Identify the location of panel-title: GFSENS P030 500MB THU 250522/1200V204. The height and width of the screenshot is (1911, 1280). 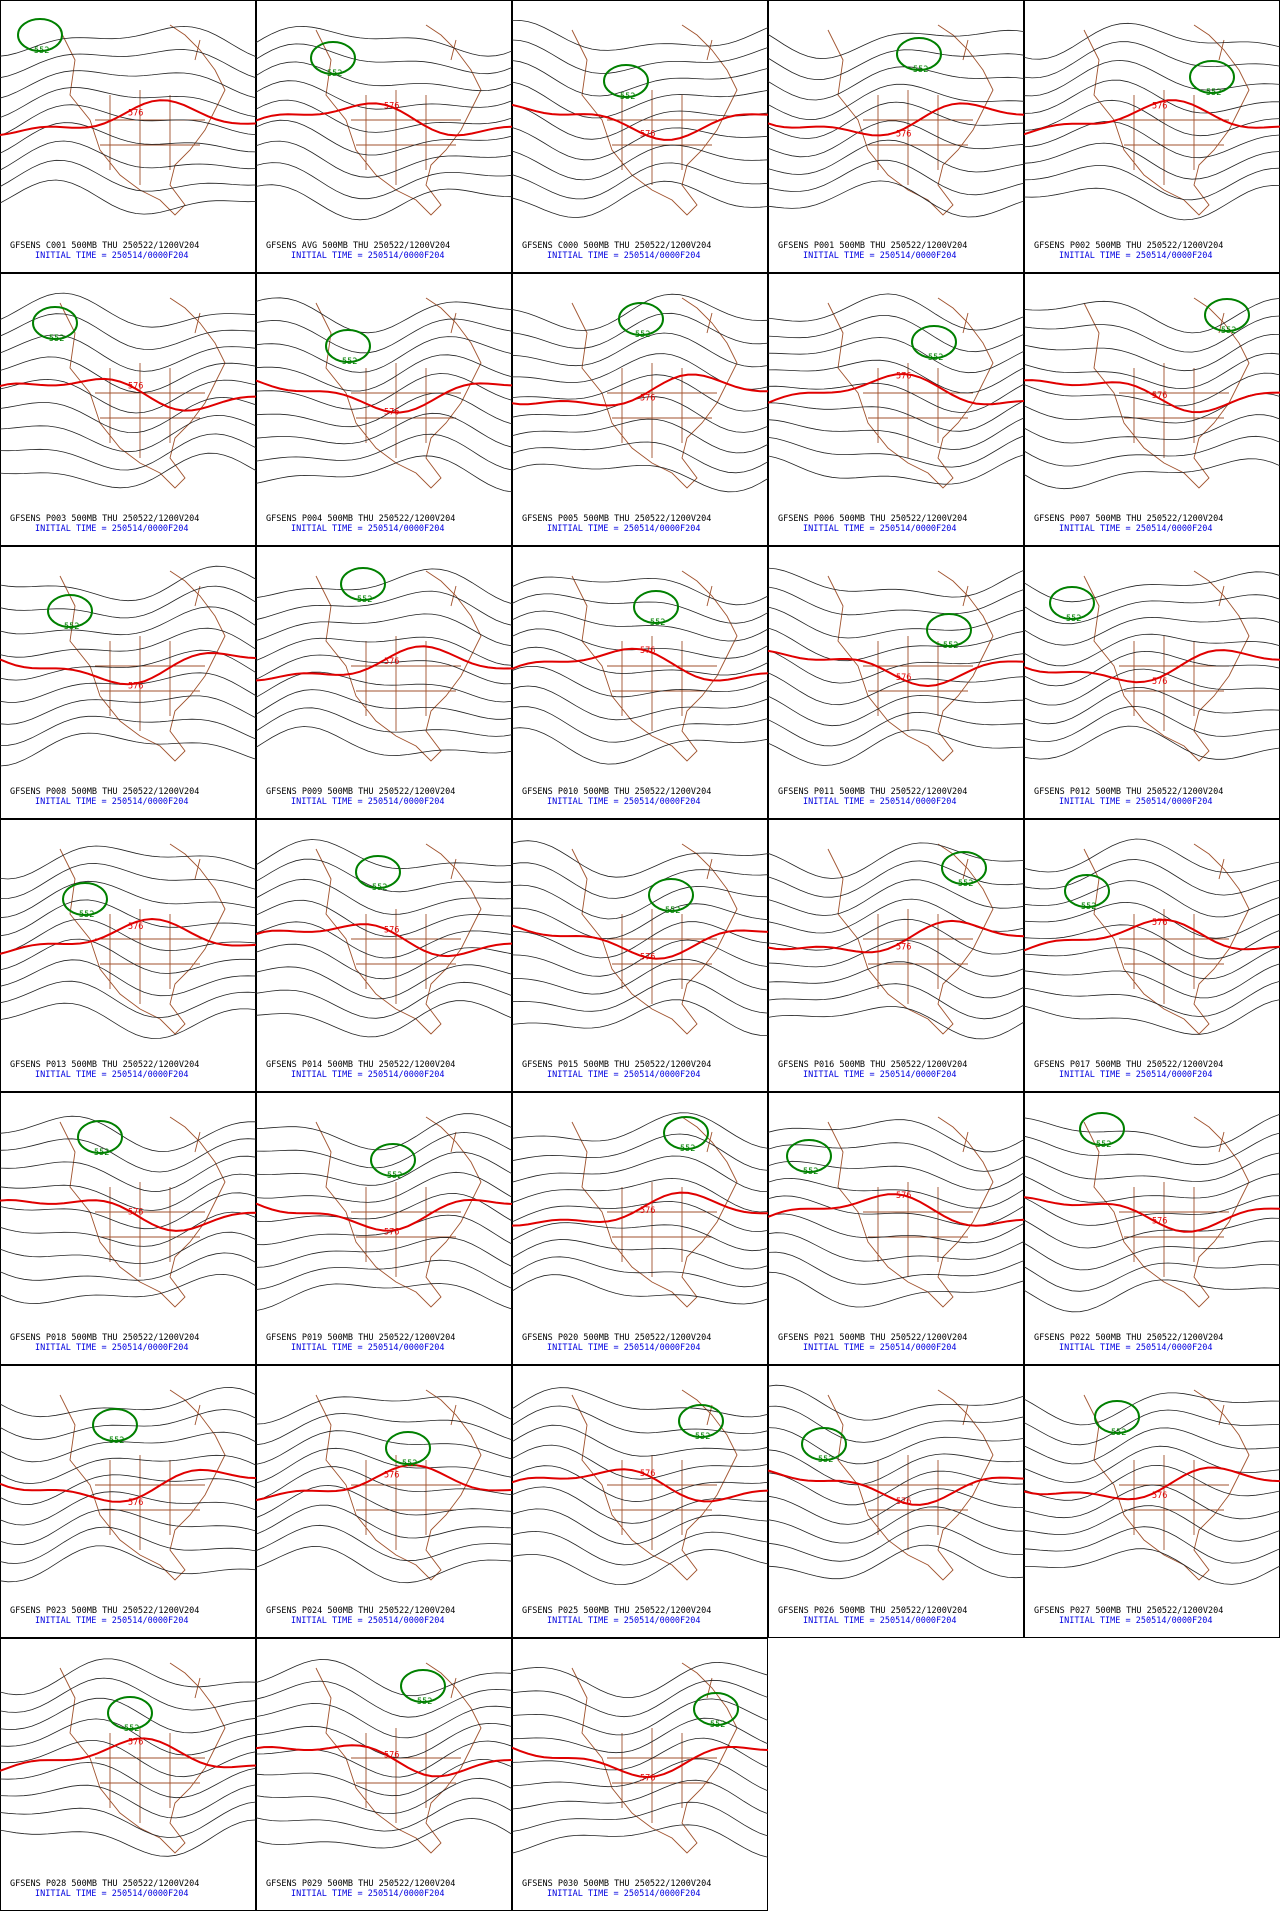
(616, 1884).